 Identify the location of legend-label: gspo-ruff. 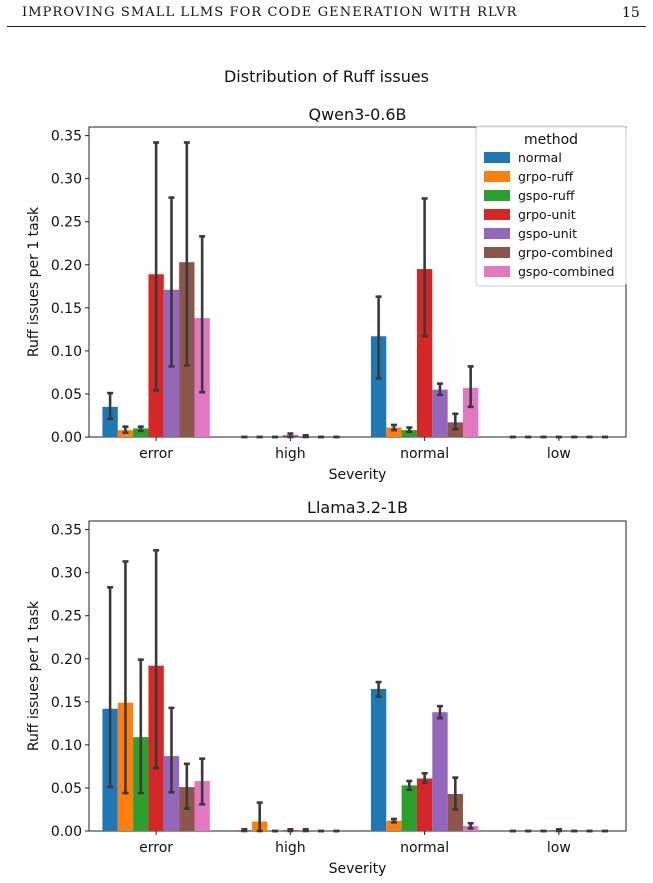
(546, 195).